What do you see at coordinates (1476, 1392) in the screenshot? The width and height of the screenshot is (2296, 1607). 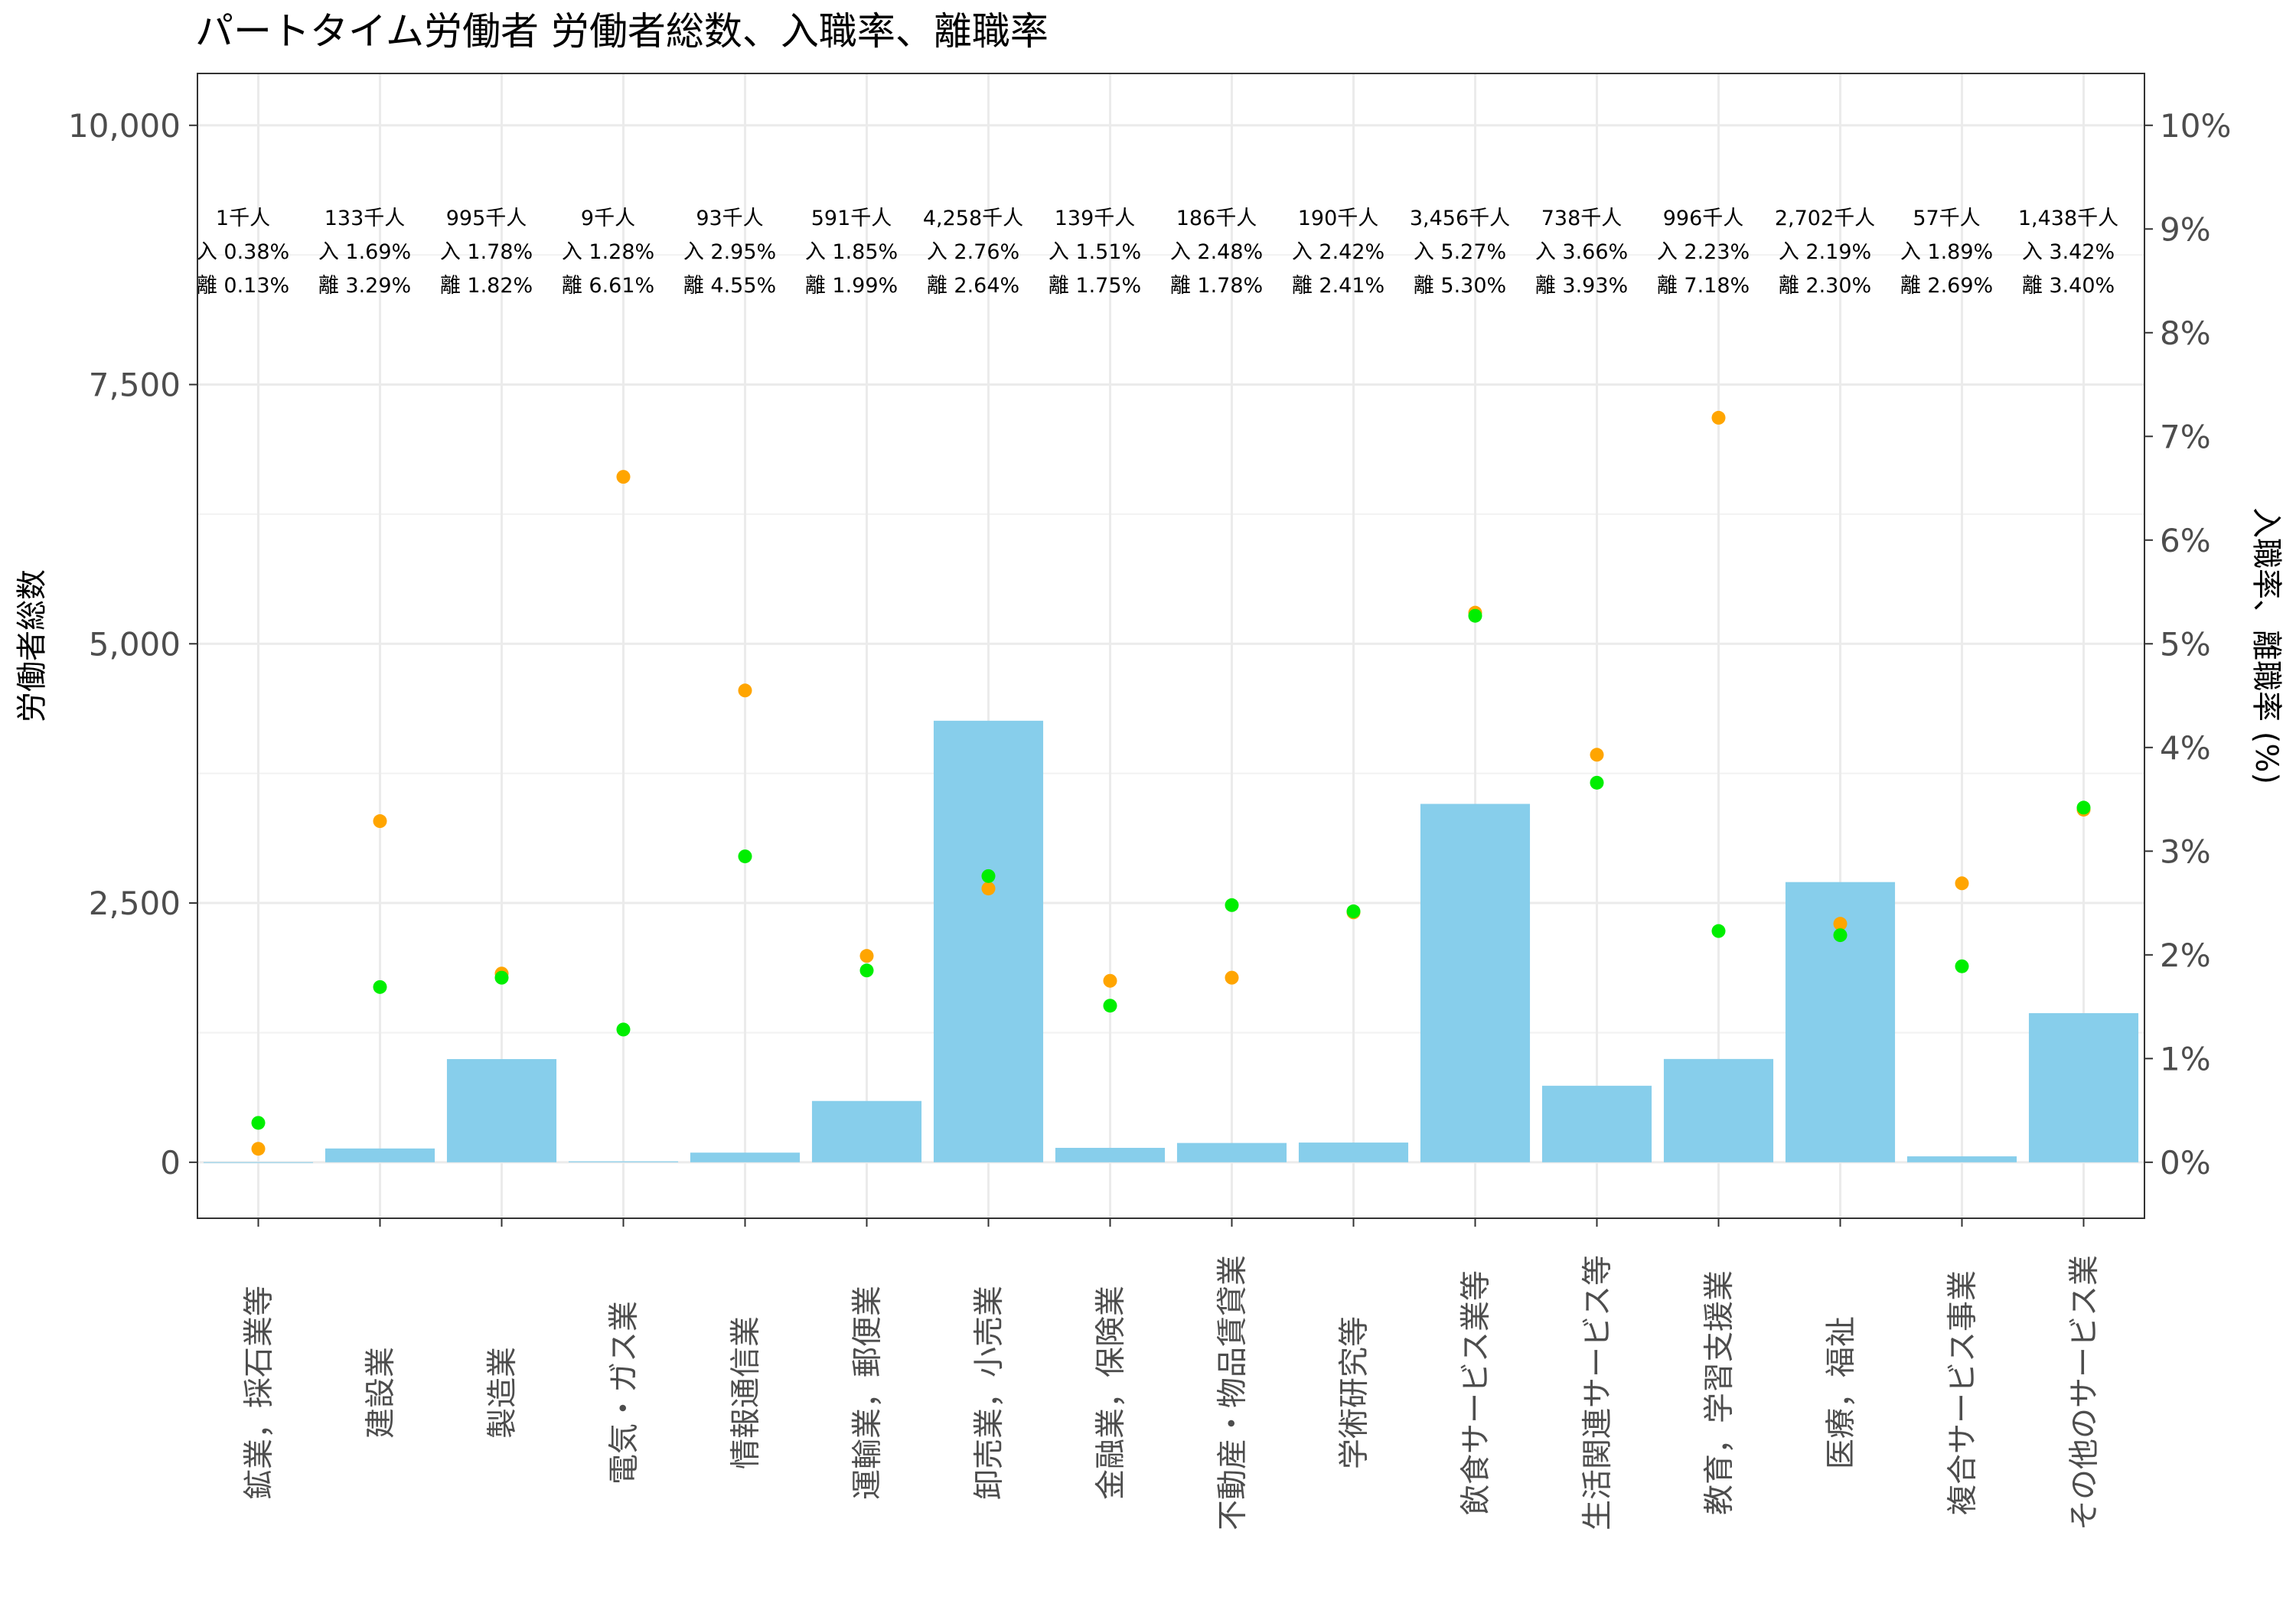 I see `category-label: 飲食サービス業等` at bounding box center [1476, 1392].